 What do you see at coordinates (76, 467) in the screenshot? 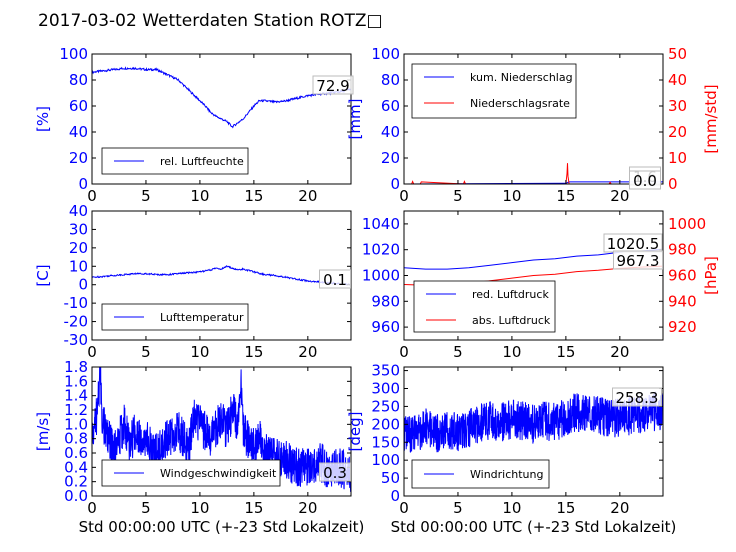
I see `y-tick-label: 0.4` at bounding box center [76, 467].